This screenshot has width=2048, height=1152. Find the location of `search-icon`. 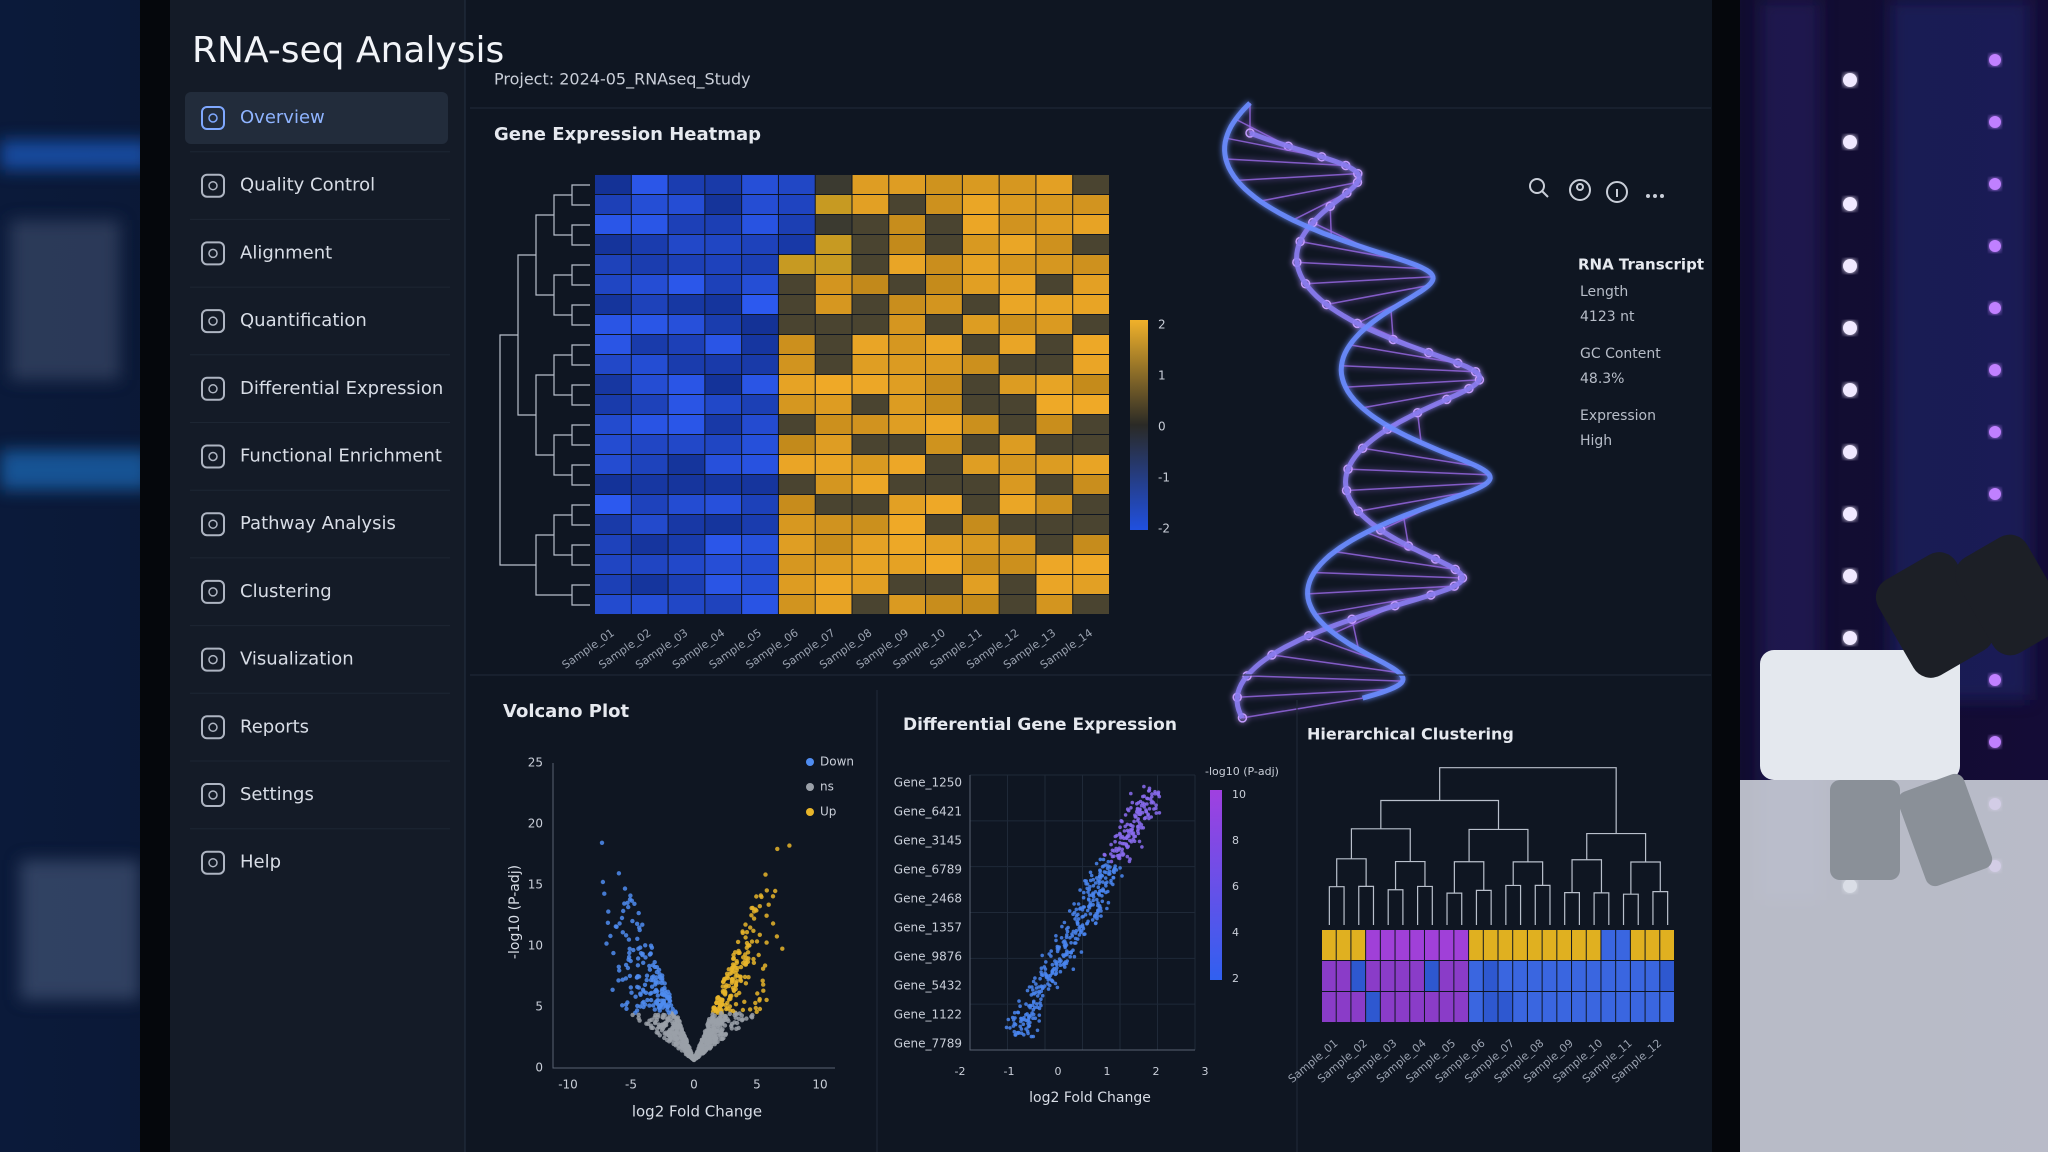

search-icon is located at coordinates (1539, 188).